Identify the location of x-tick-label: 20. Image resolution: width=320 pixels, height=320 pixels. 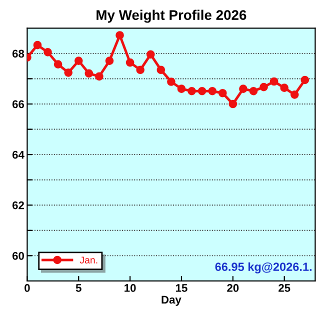
(233, 288).